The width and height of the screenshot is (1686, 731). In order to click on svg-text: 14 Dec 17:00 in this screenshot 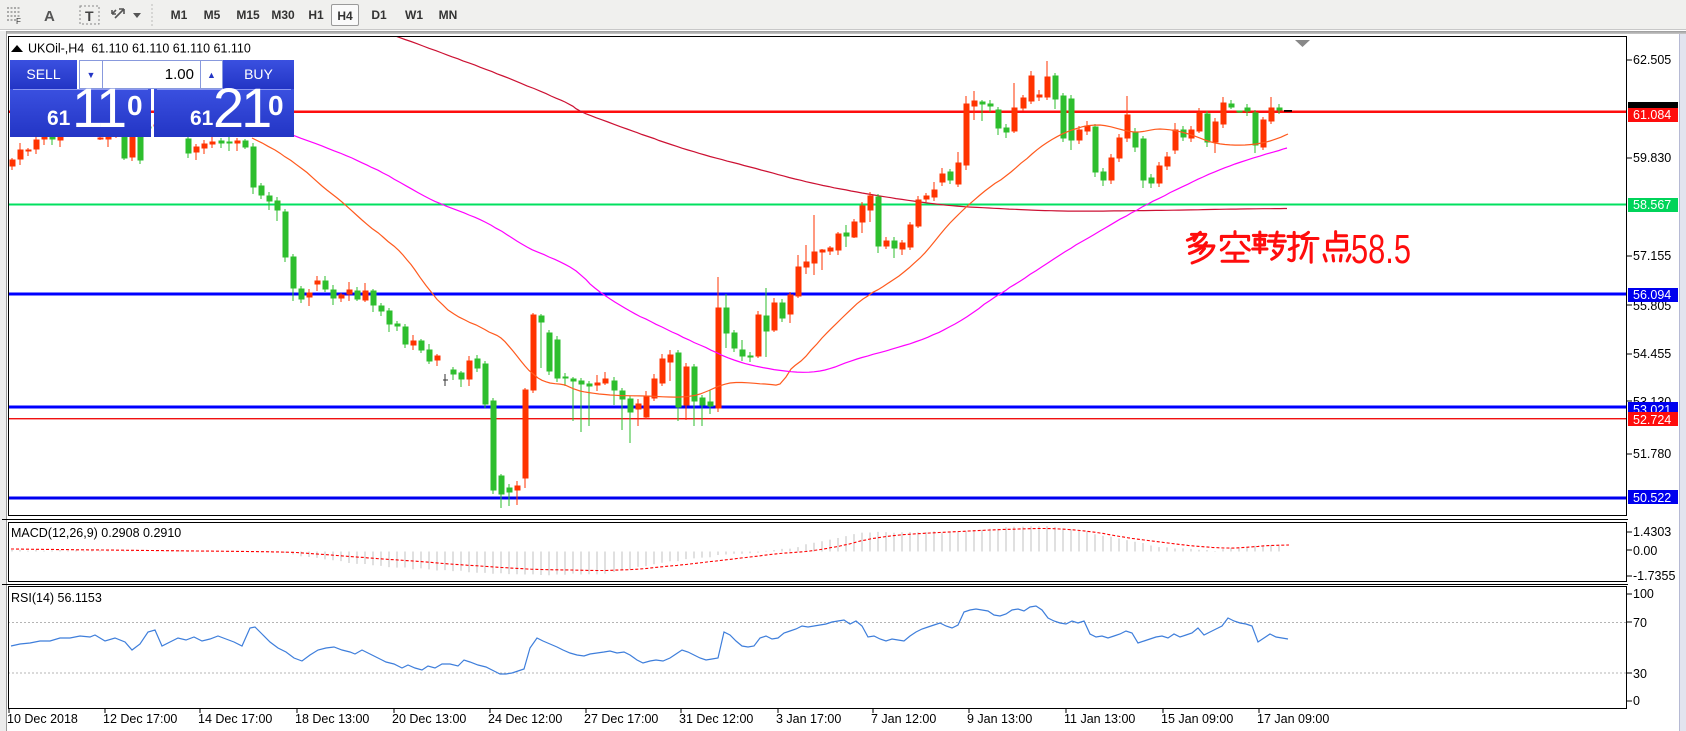, I will do `click(235, 719)`.